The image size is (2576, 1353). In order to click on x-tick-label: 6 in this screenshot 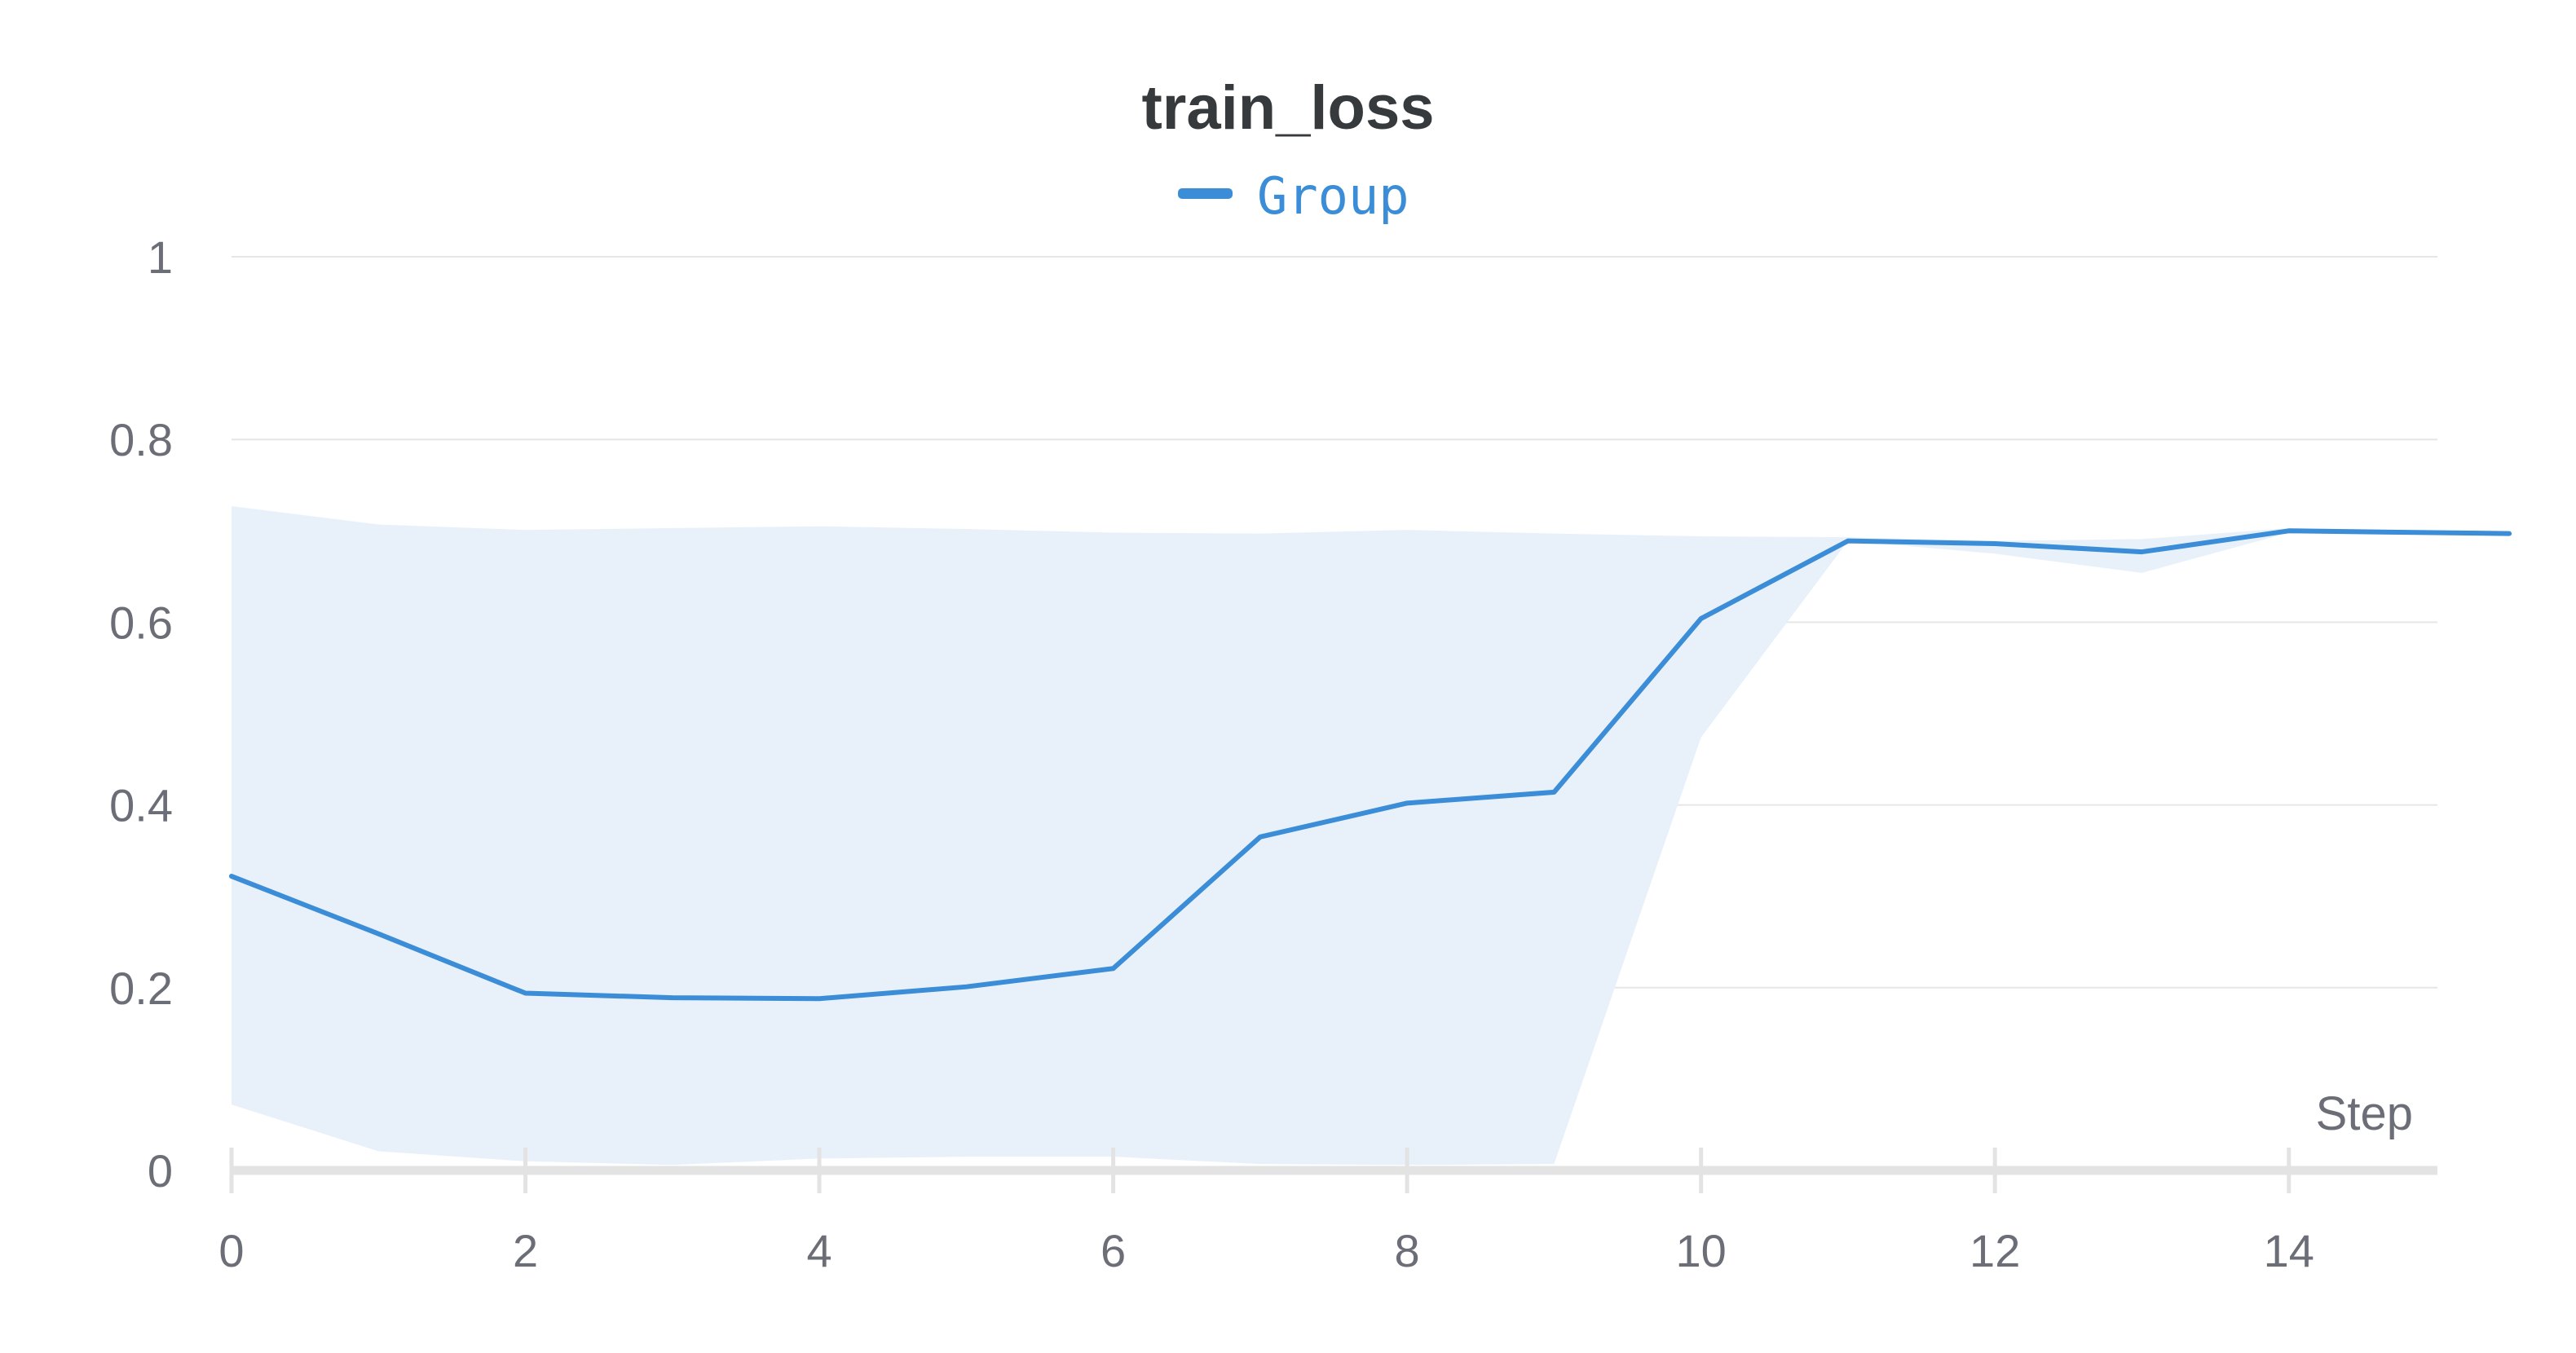, I will do `click(1113, 1250)`.